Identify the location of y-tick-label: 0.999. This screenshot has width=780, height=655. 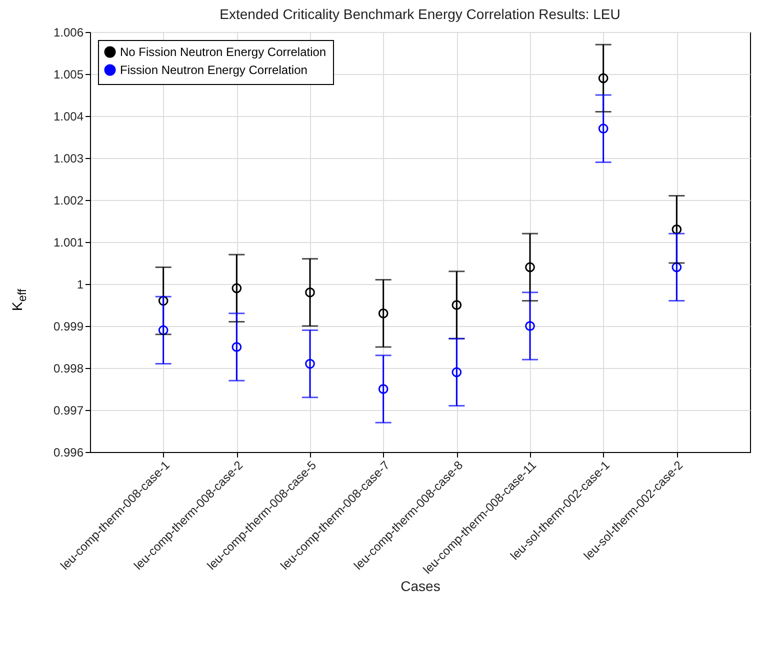
(68, 327).